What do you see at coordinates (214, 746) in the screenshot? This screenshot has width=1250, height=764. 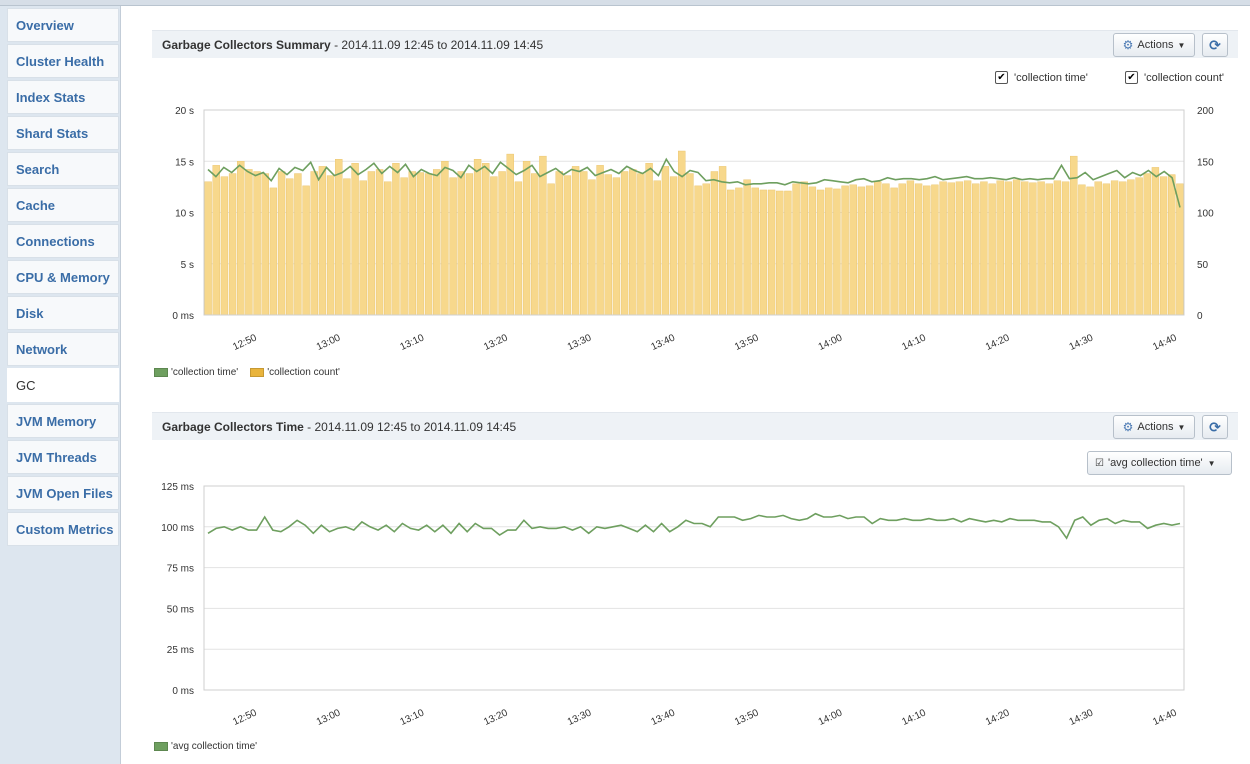 I see `legend-label-avg-collection-time: 'avg collection time'` at bounding box center [214, 746].